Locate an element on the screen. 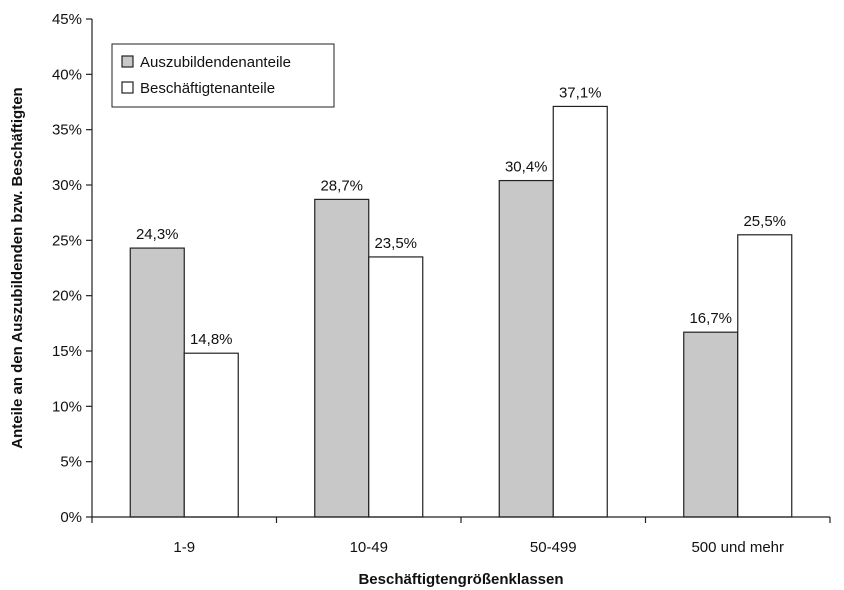 The width and height of the screenshot is (844, 590). y-axis-tick-labels: 0% 5% 10% 15% 20% 25% 30% 35% 40% 45% is located at coordinates (67, 268).